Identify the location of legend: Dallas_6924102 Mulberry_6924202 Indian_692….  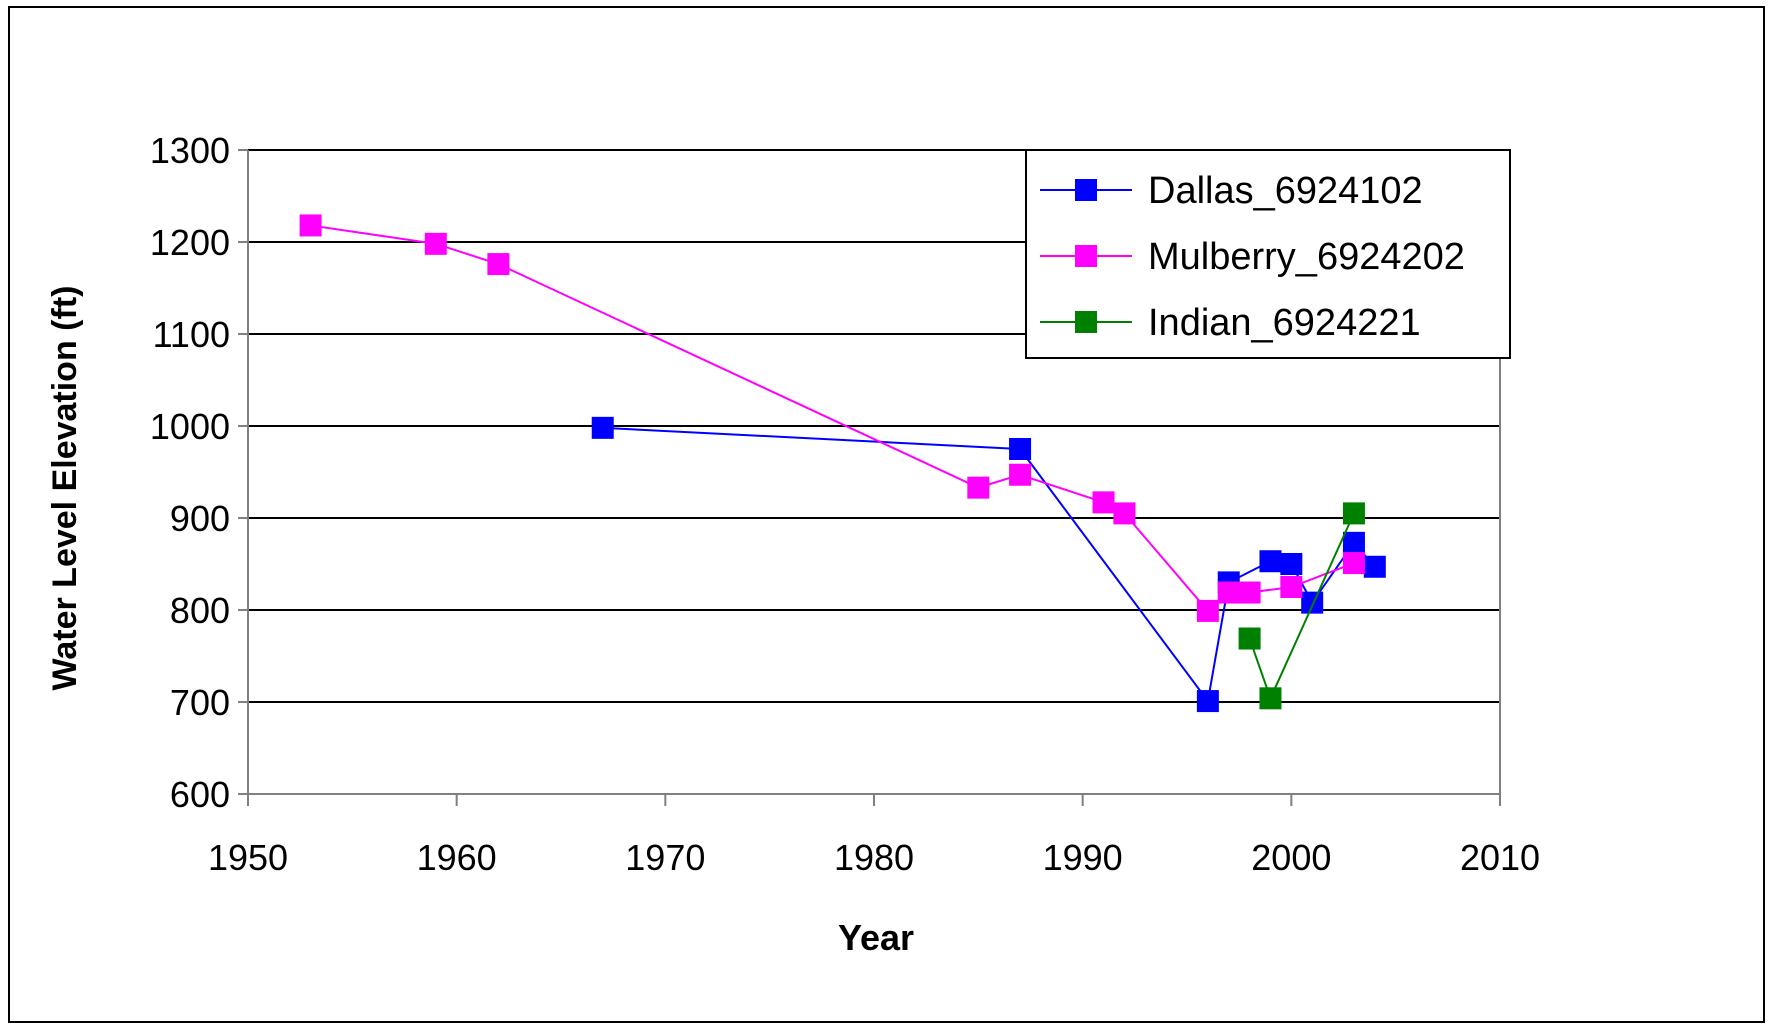
(1268, 254).